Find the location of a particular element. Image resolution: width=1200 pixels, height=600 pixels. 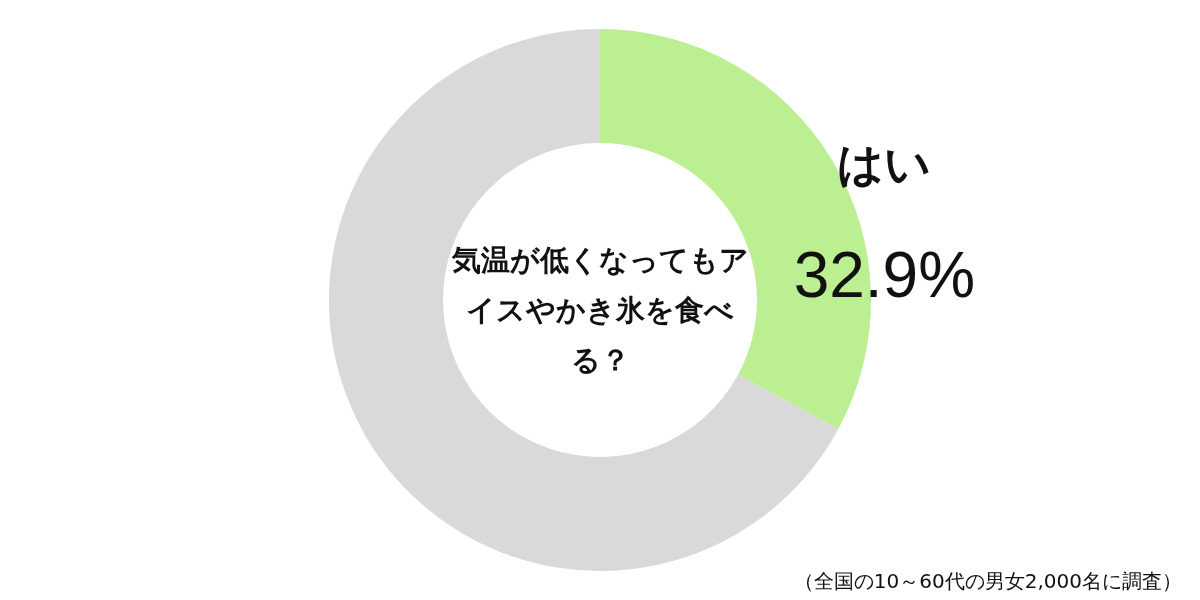

slice-label: はい is located at coordinates (884, 164).